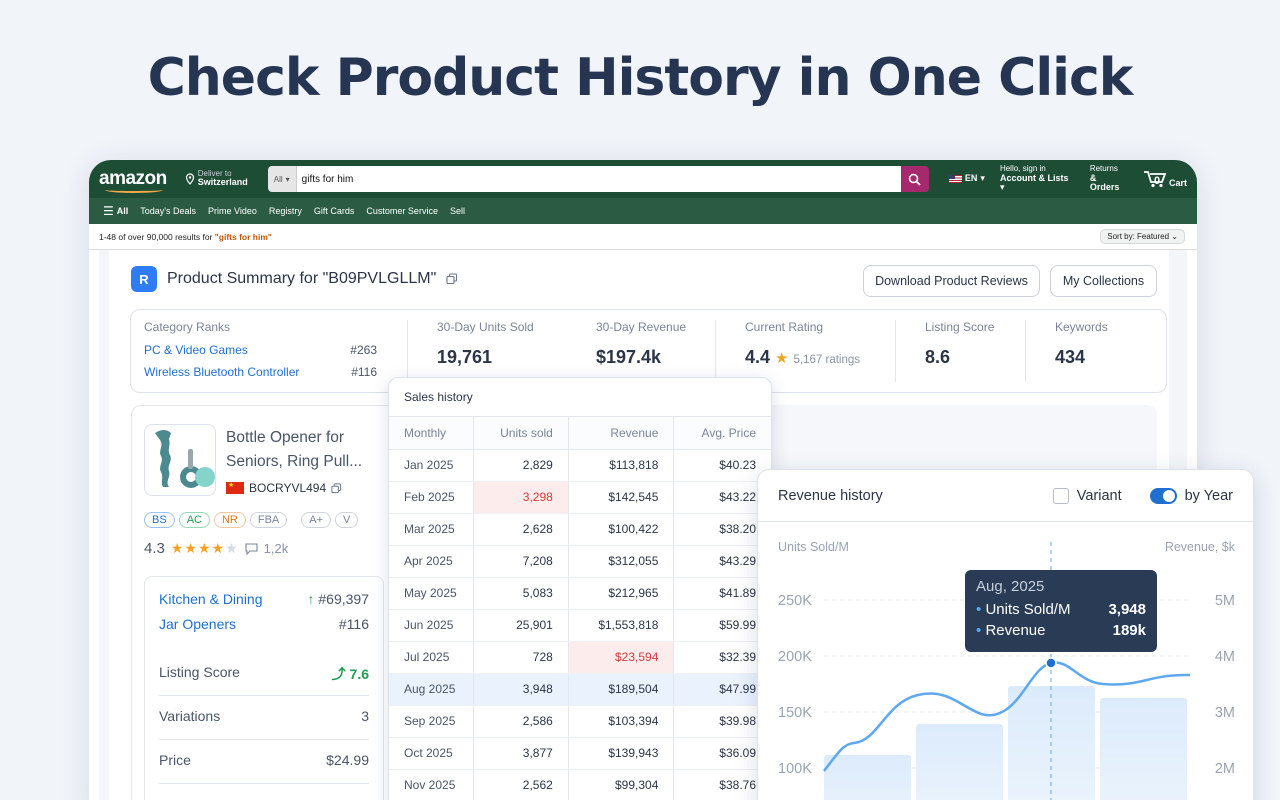 Image resolution: width=1280 pixels, height=800 pixels. I want to click on sort-dropdown: Sort by: Featured ⌄, so click(1142, 236).